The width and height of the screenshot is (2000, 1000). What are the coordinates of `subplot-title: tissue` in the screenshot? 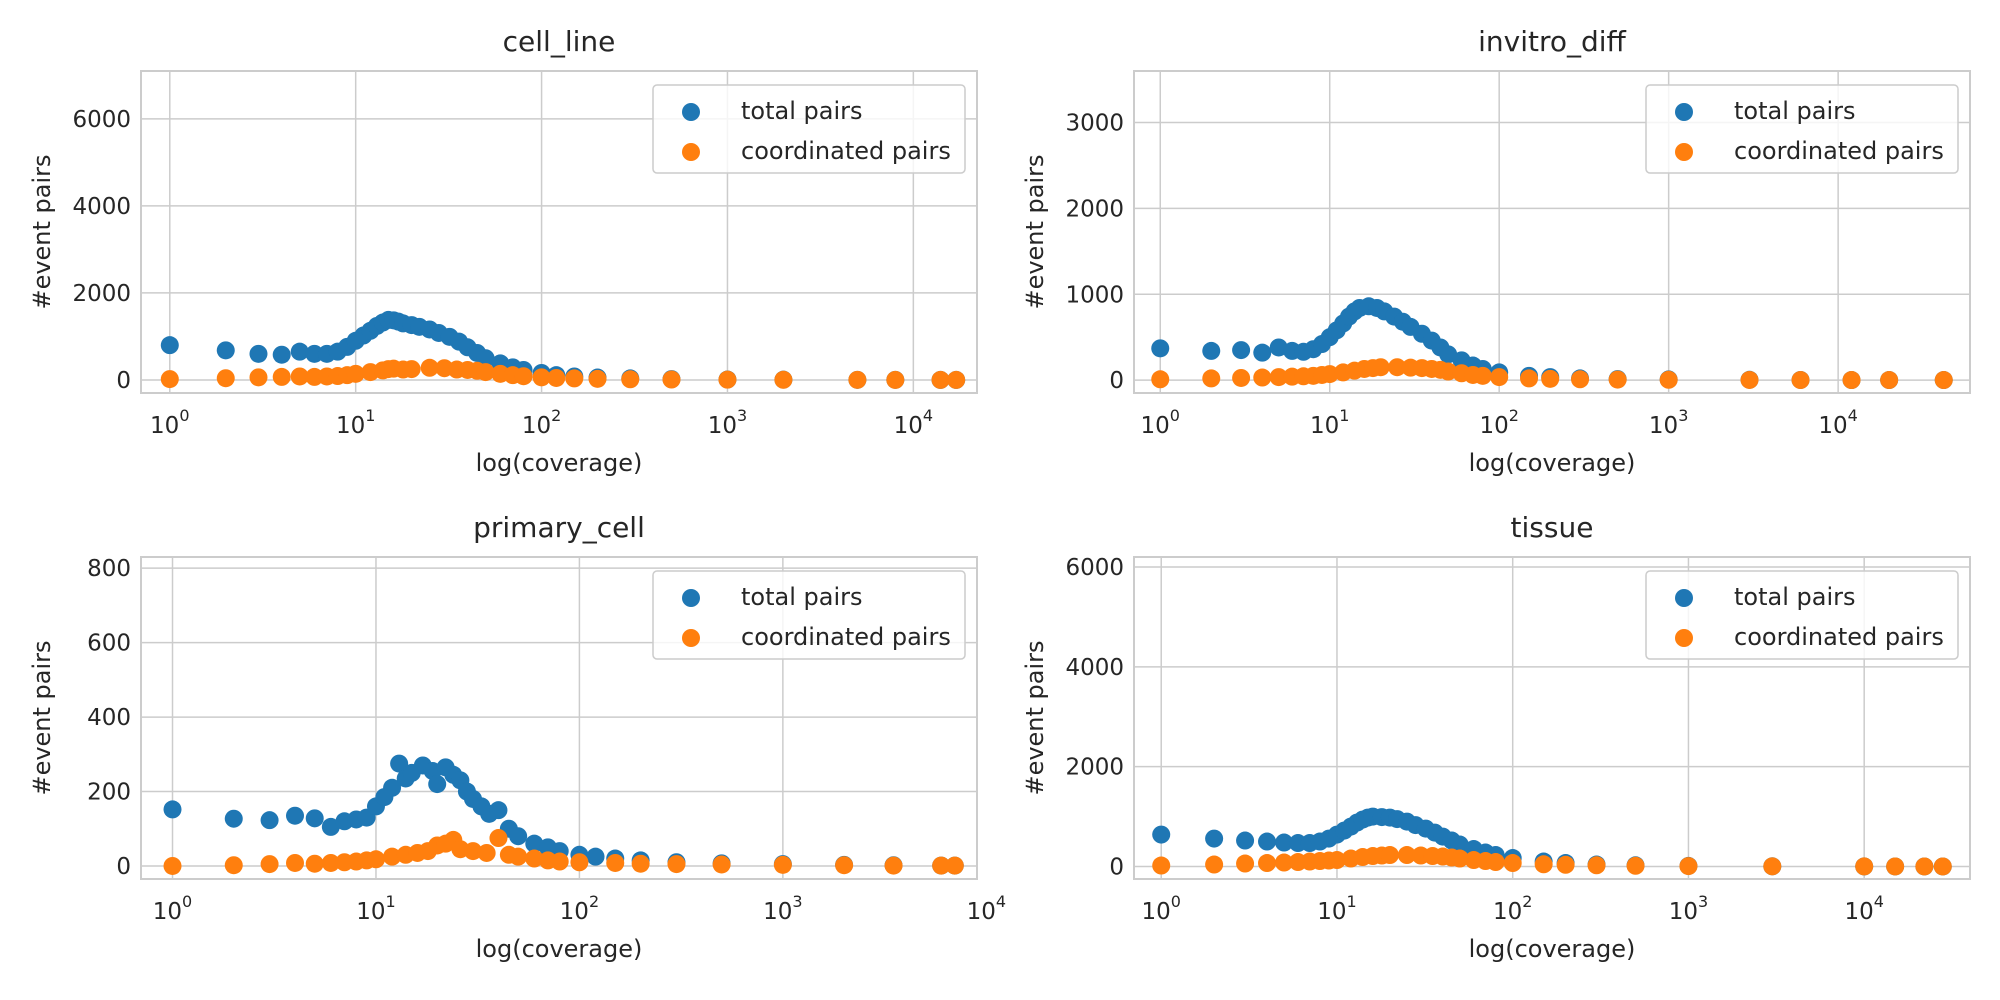 It's located at (1552, 527).